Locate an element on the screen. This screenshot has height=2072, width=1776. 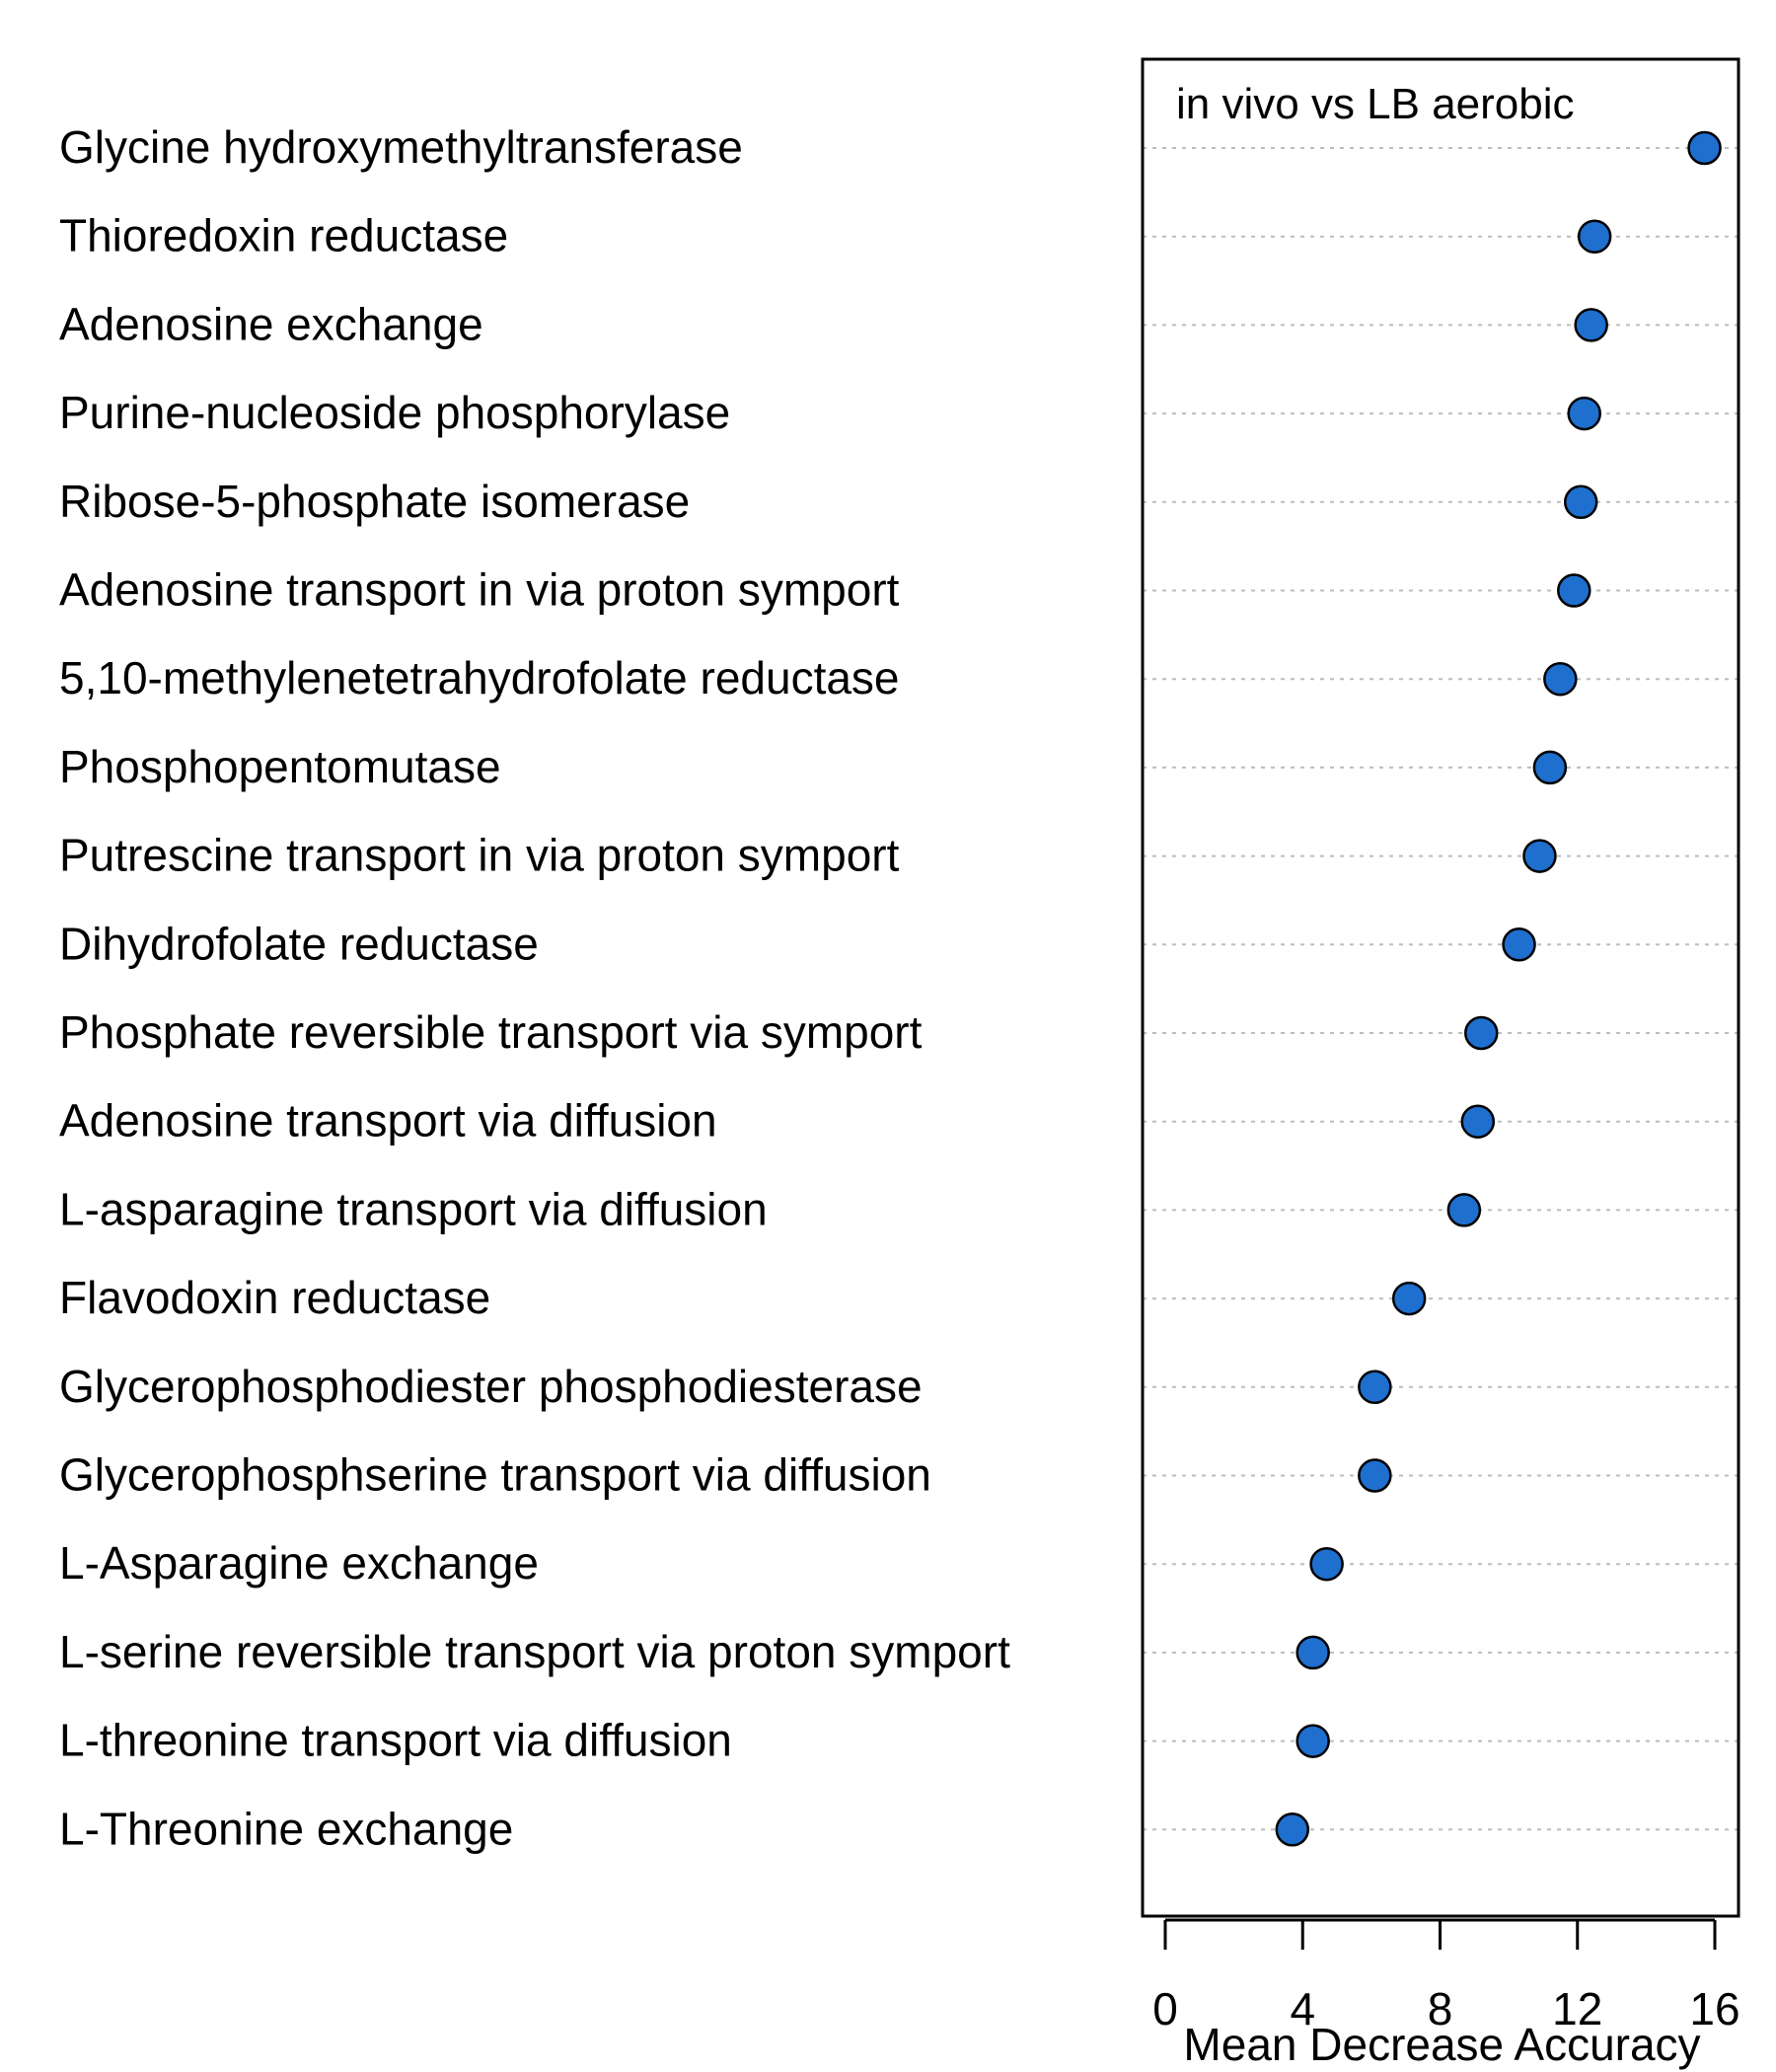
x-tick-label: 12 is located at coordinates (1577, 2009).